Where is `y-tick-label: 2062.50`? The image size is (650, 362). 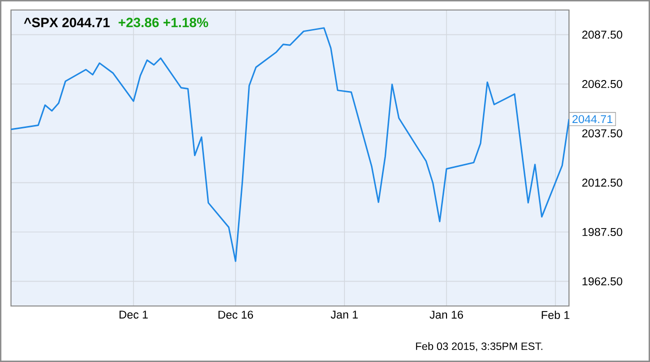
y-tick-label: 2062.50 is located at coordinates (602, 84).